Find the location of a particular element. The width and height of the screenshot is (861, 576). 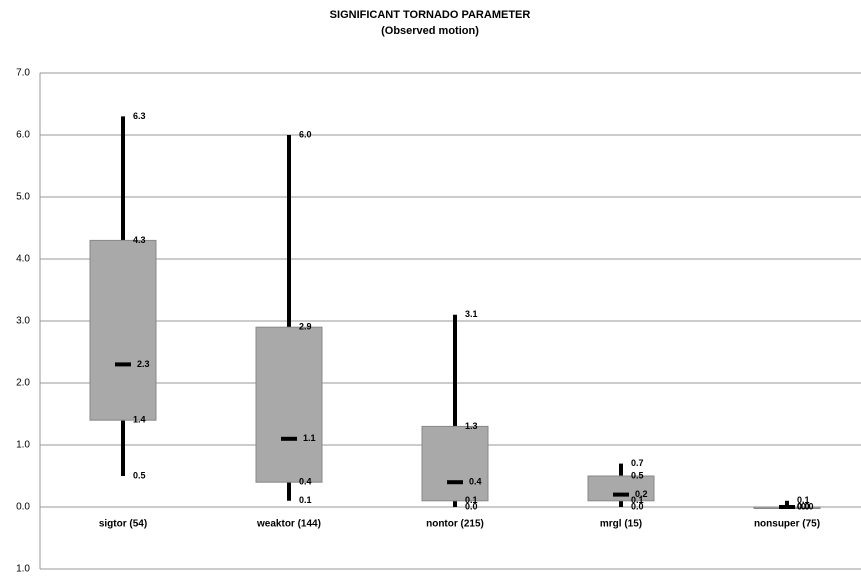

value-label: 3.1 is located at coordinates (471, 314).